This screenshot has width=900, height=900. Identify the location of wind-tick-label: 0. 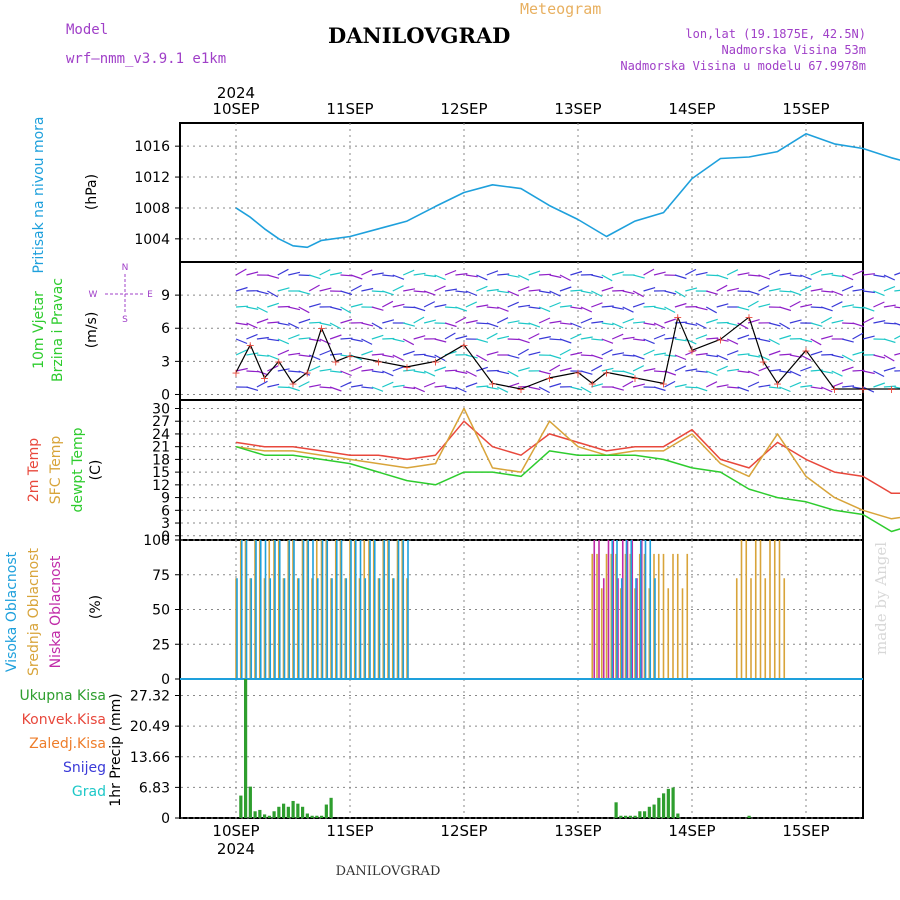
(165, 395).